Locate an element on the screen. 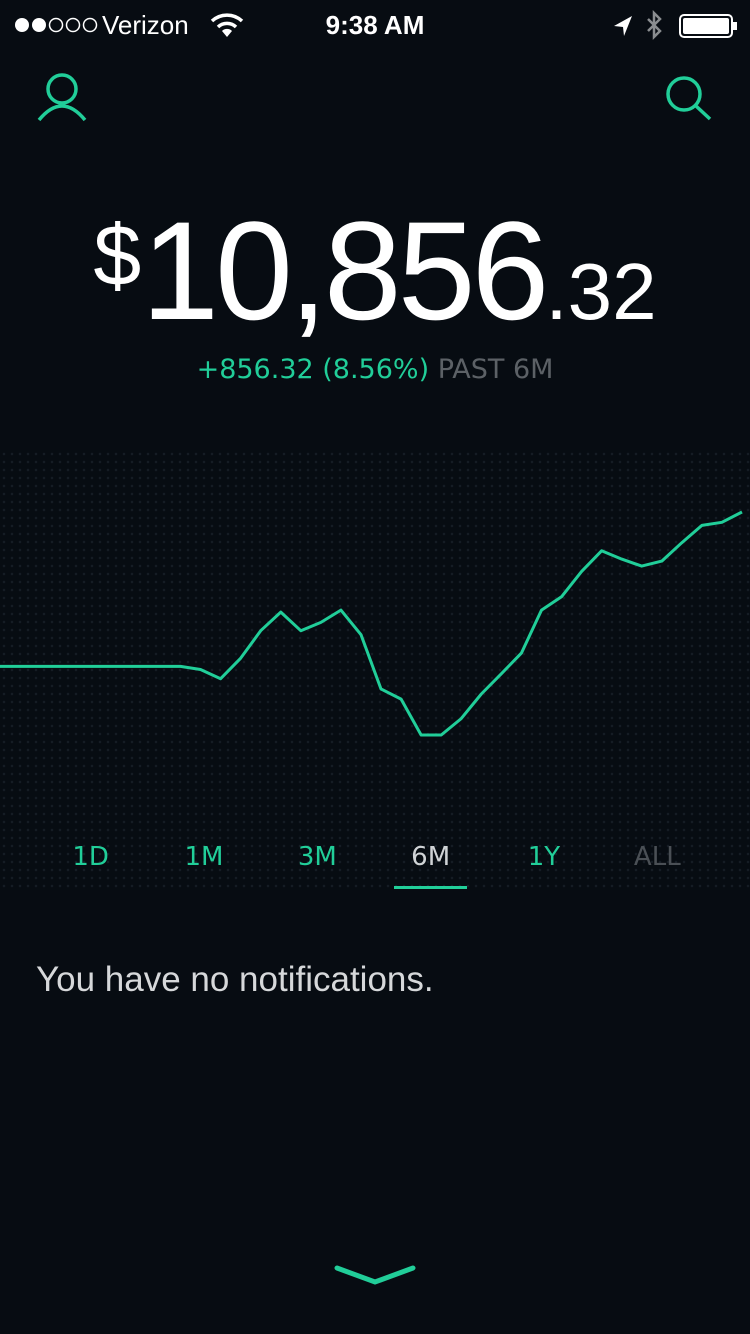 The height and width of the screenshot is (1334, 750). change-period: PAST 6M is located at coordinates (495, 369).